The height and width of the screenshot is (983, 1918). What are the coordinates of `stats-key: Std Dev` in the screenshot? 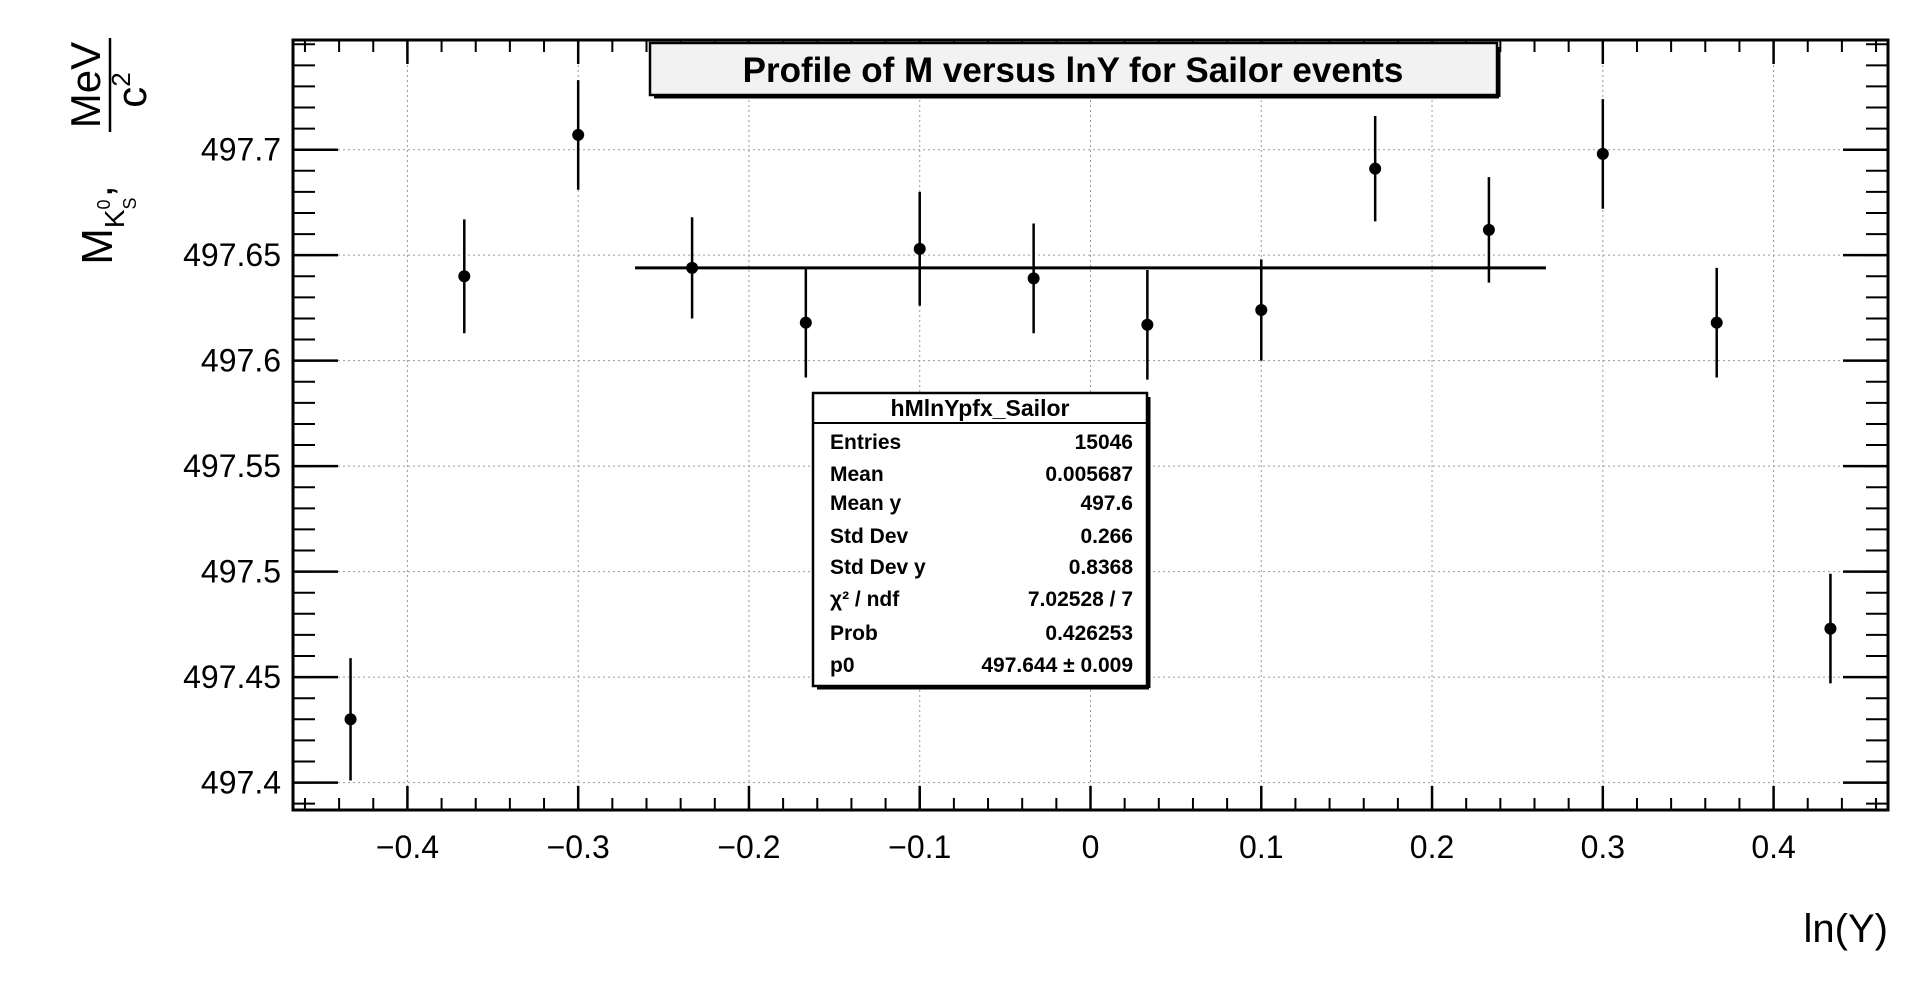 It's located at (869, 536).